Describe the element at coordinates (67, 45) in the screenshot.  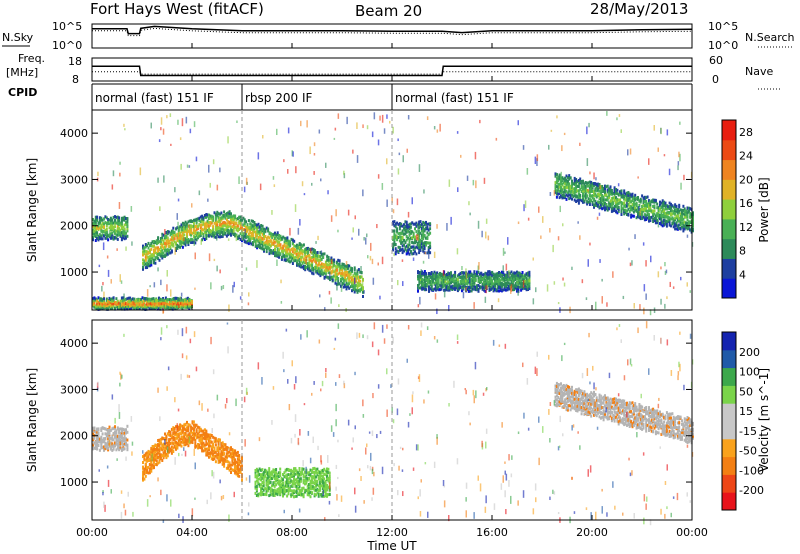
I see `noise-lo-left: 10^0` at that location.